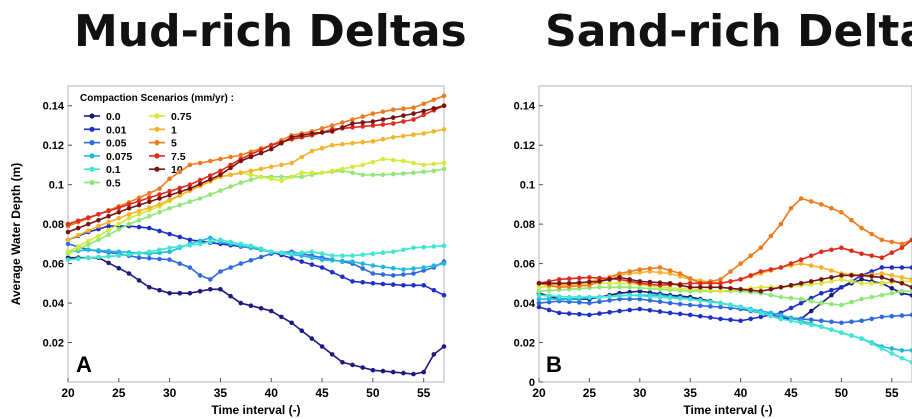 The image size is (912, 419). I want to click on y-tick-label: 0.02, so click(53, 344).